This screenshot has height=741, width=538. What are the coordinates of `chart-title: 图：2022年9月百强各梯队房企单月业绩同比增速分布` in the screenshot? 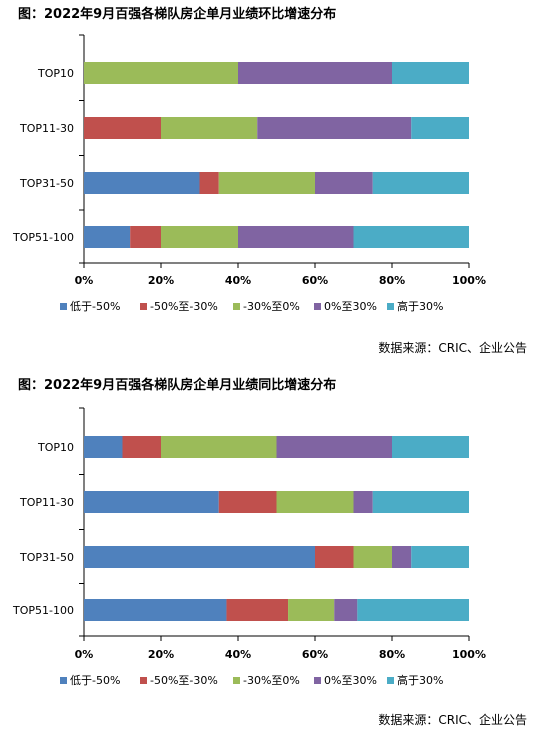 It's located at (177, 385).